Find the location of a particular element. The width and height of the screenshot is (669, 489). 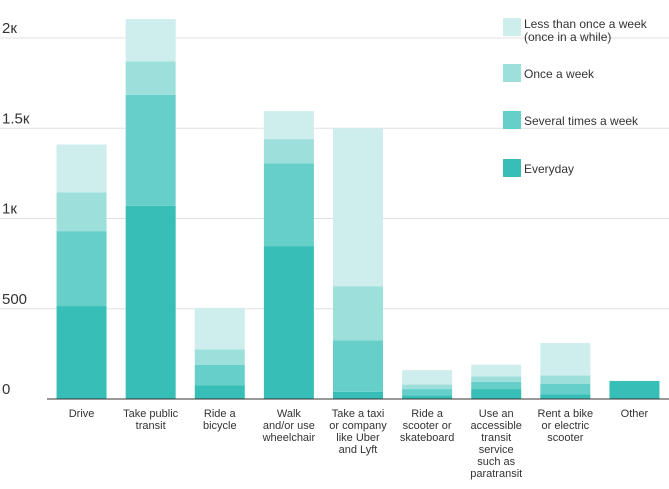

legend-label: Once a week is located at coordinates (559, 74).